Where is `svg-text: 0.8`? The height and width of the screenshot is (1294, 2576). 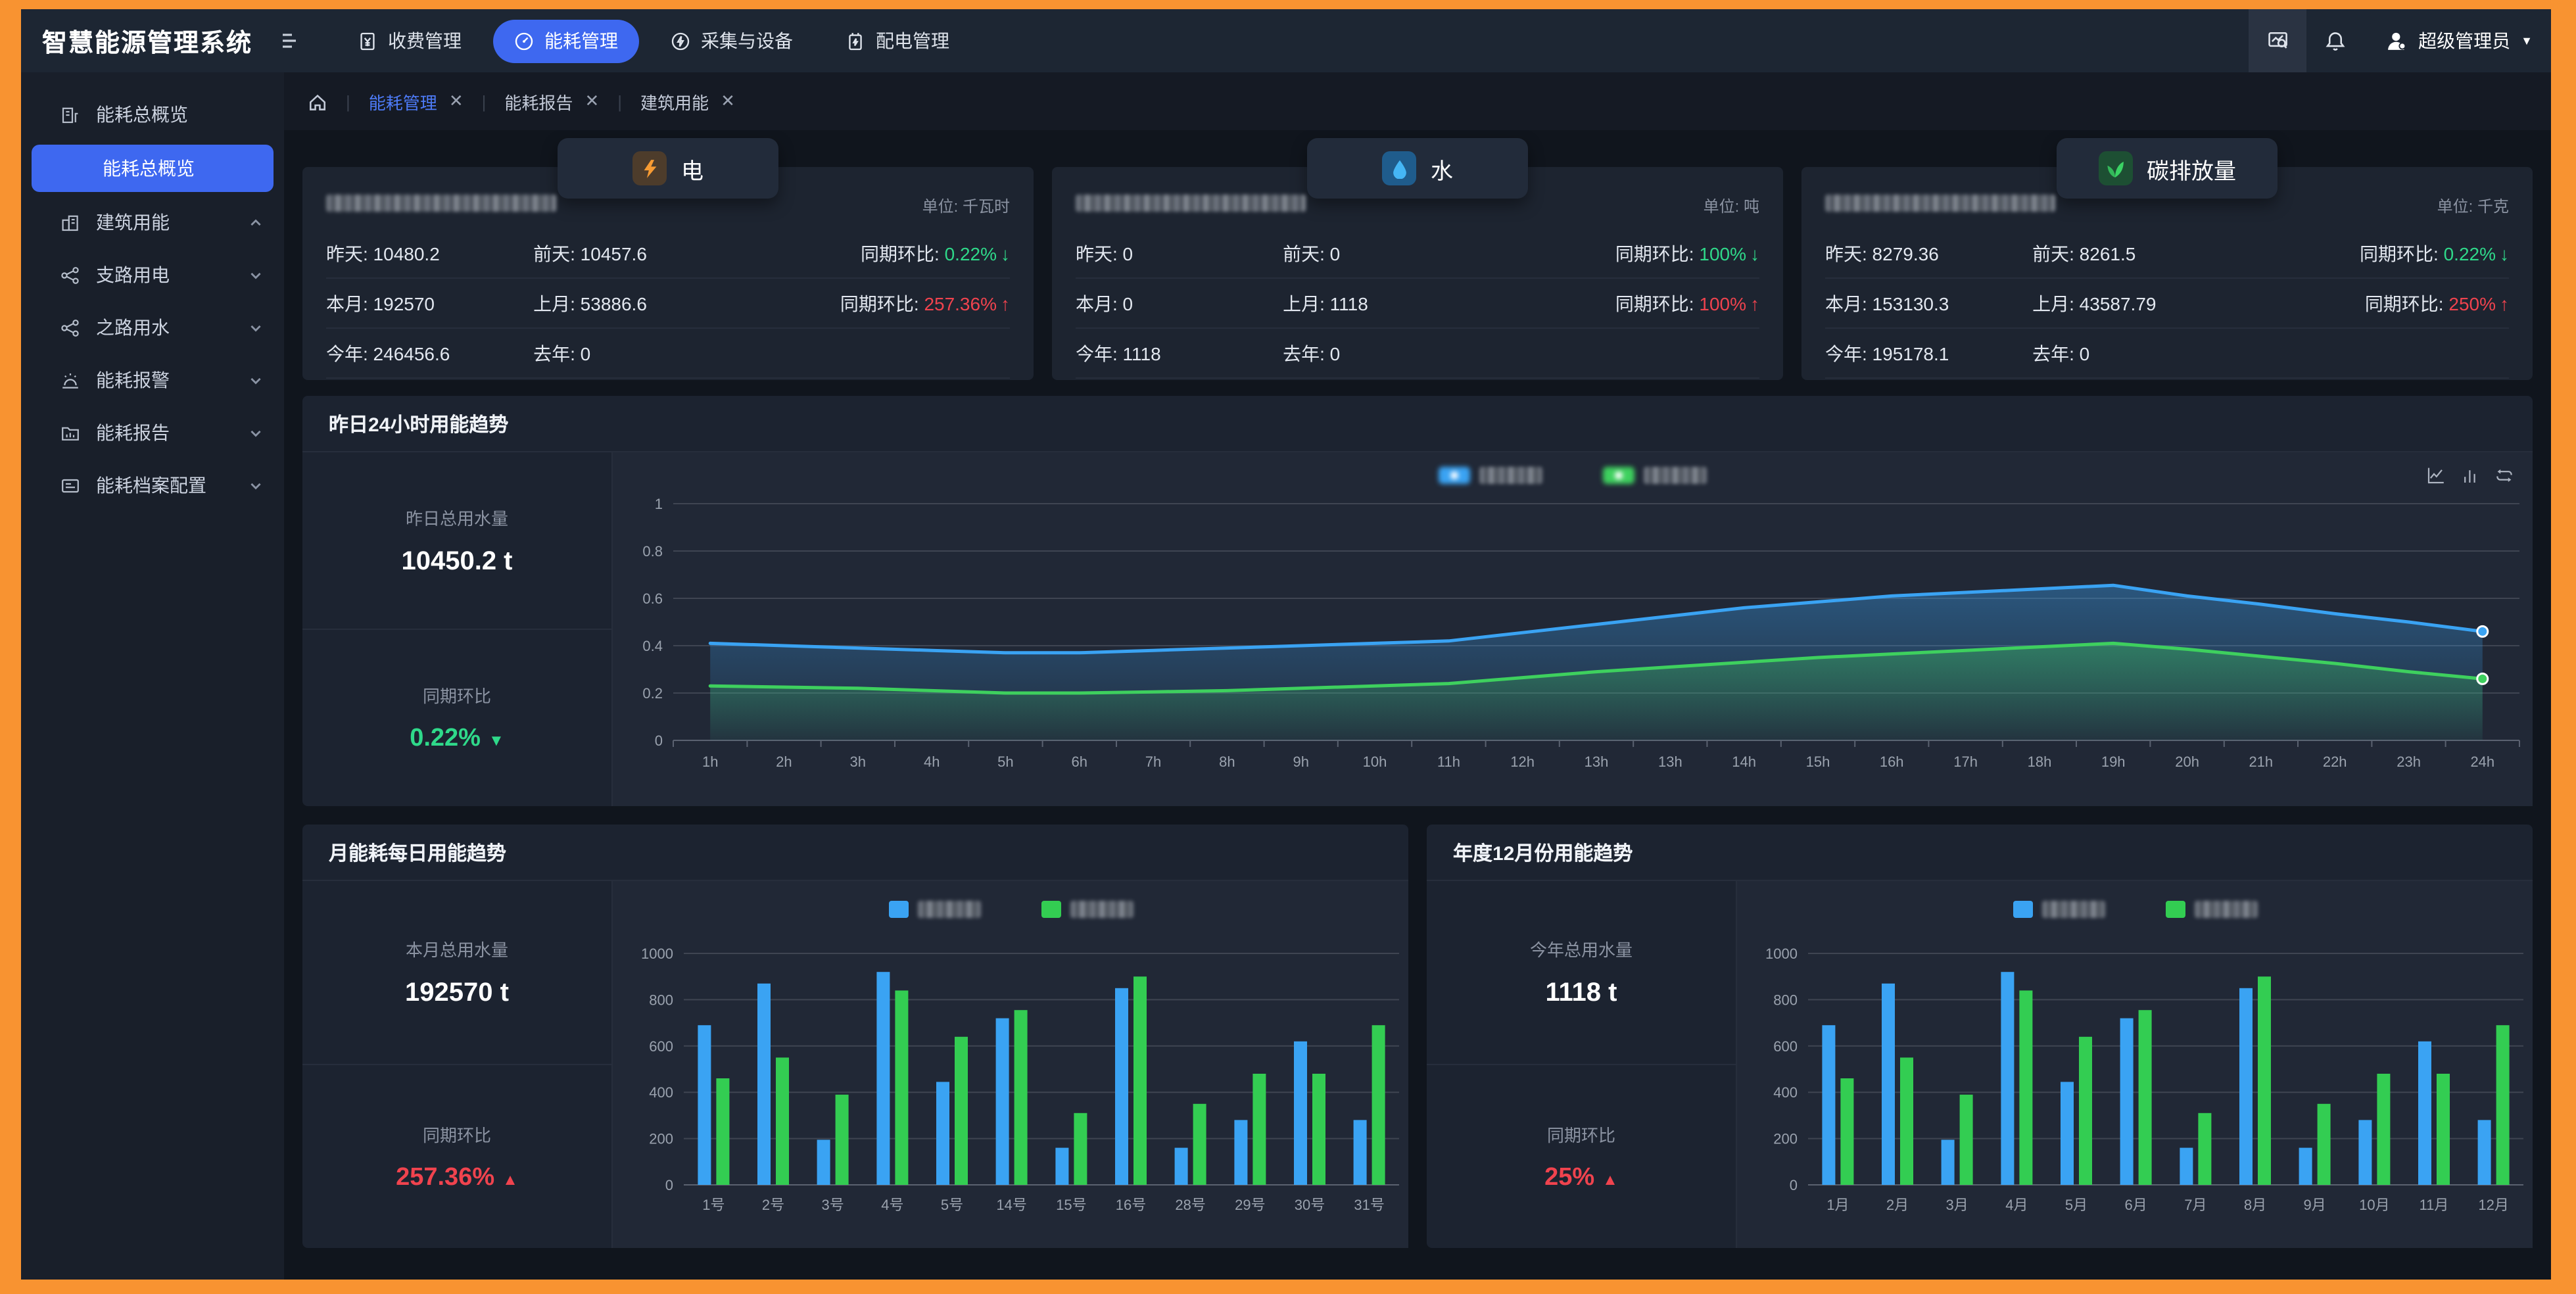 svg-text: 0.8 is located at coordinates (653, 551).